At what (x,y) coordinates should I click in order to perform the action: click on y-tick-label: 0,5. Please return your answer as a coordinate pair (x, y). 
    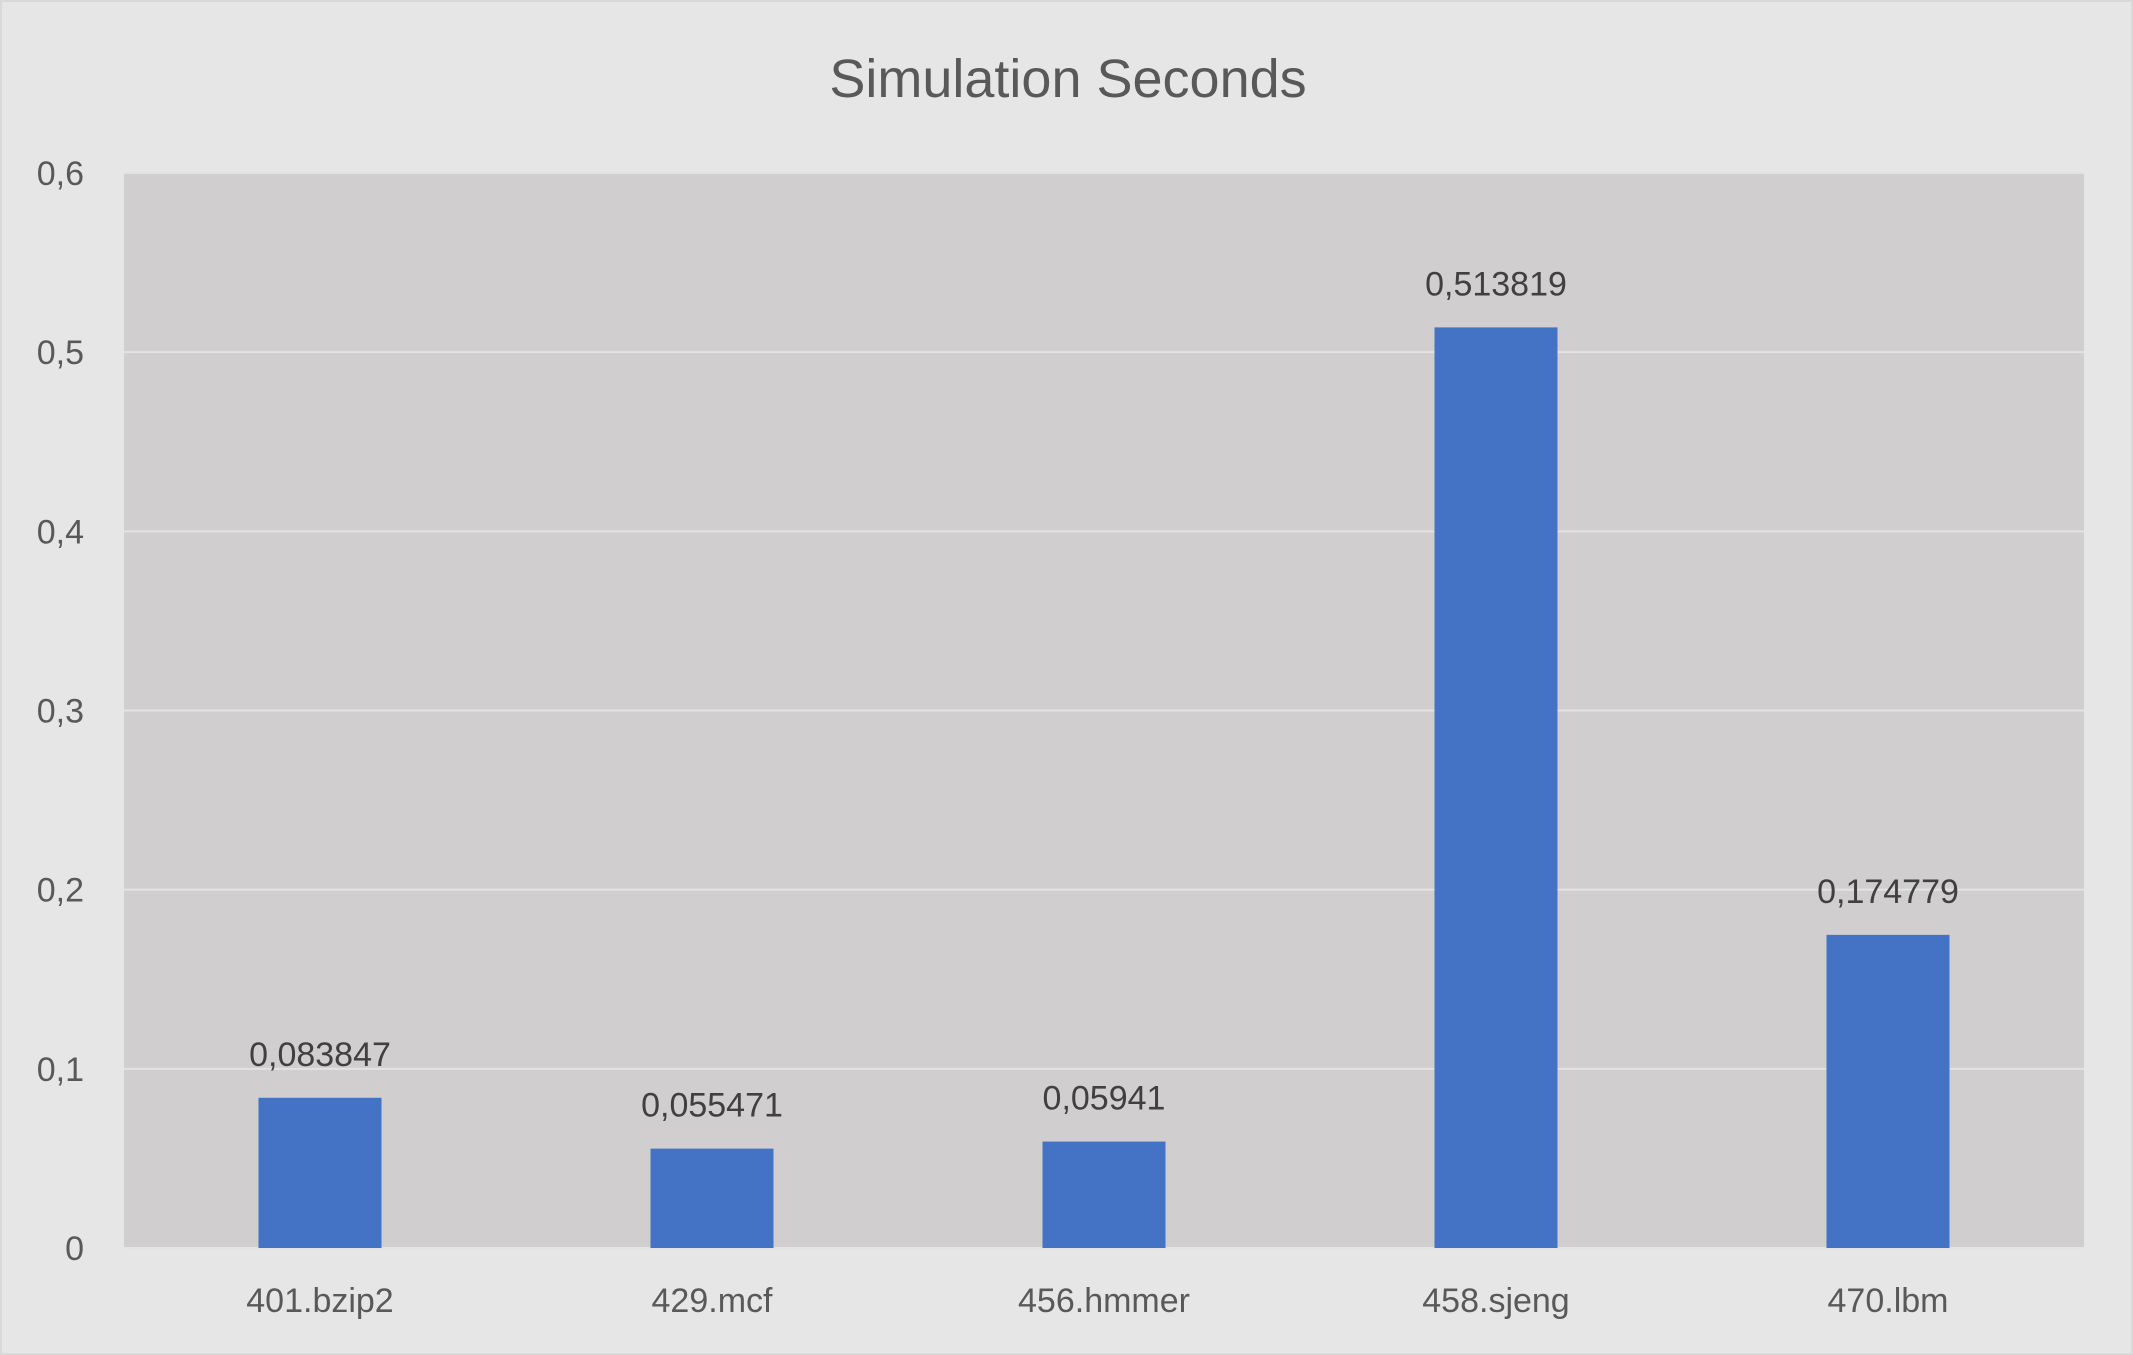
    Looking at the image, I should click on (60, 353).